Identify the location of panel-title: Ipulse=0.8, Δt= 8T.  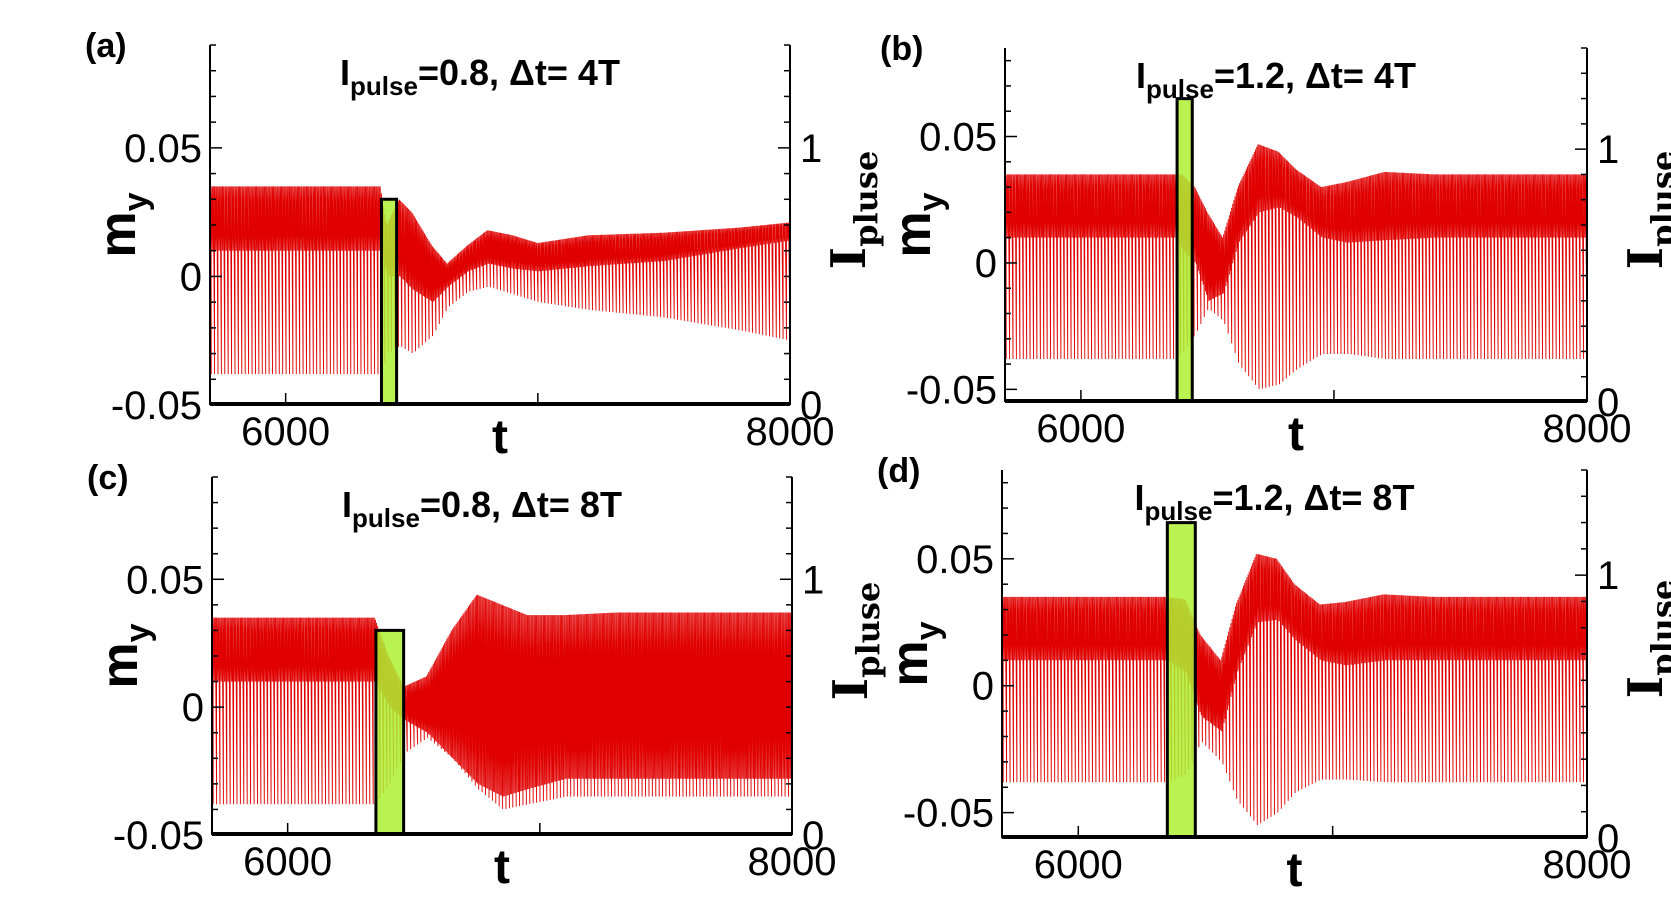
(482, 508).